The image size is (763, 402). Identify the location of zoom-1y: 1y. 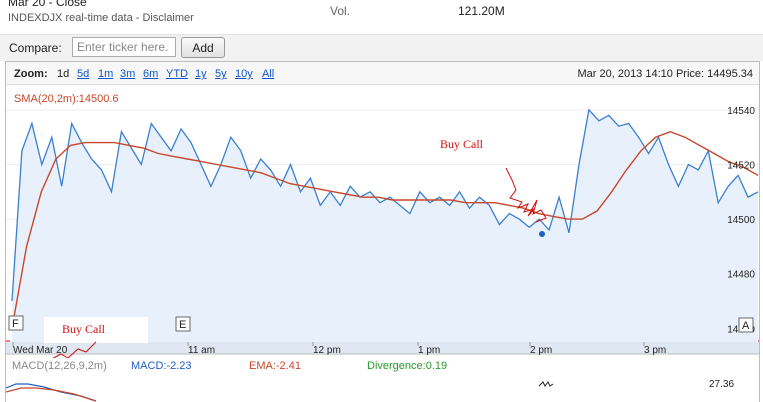
(201, 74).